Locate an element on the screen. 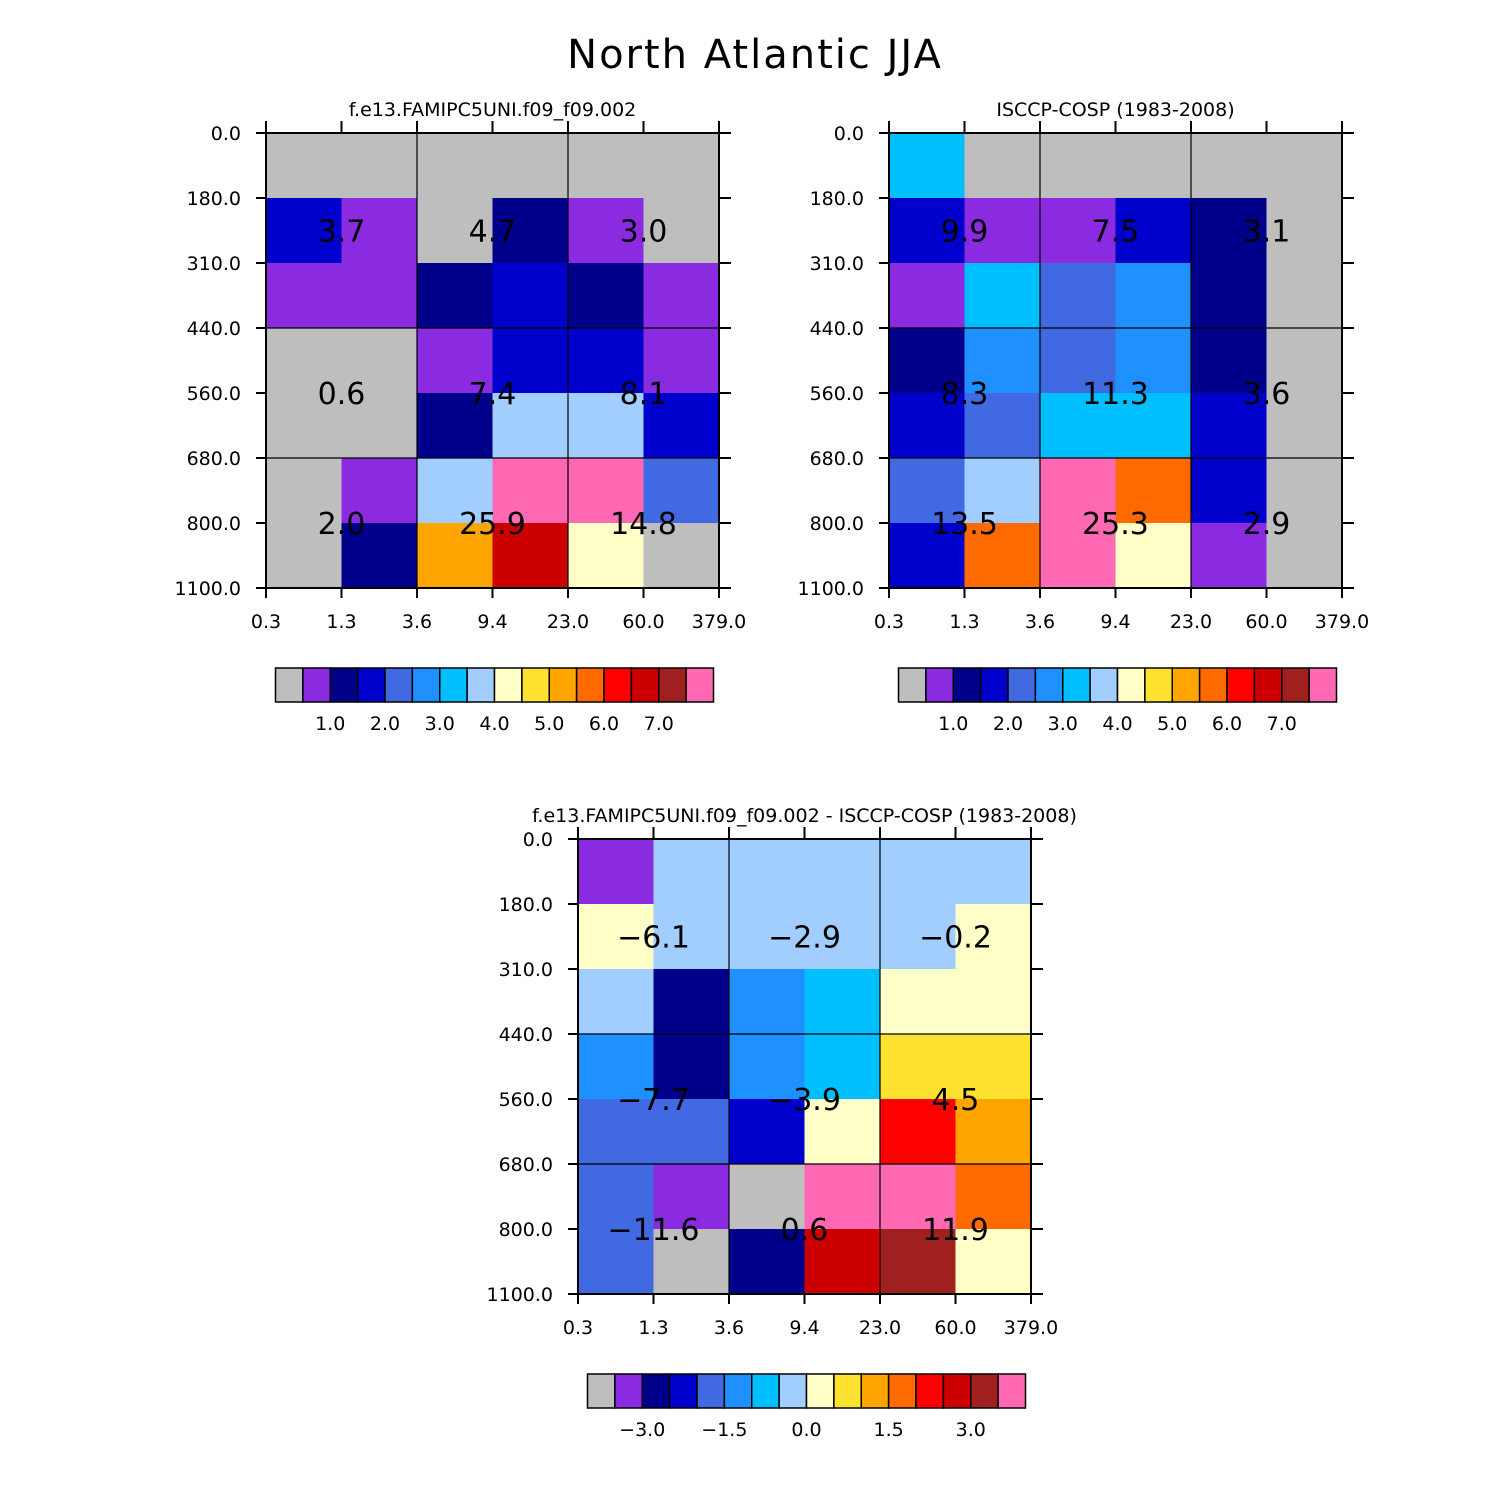 This screenshot has height=1510, width=1510. y-tick-label: 560.0 is located at coordinates (837, 394).